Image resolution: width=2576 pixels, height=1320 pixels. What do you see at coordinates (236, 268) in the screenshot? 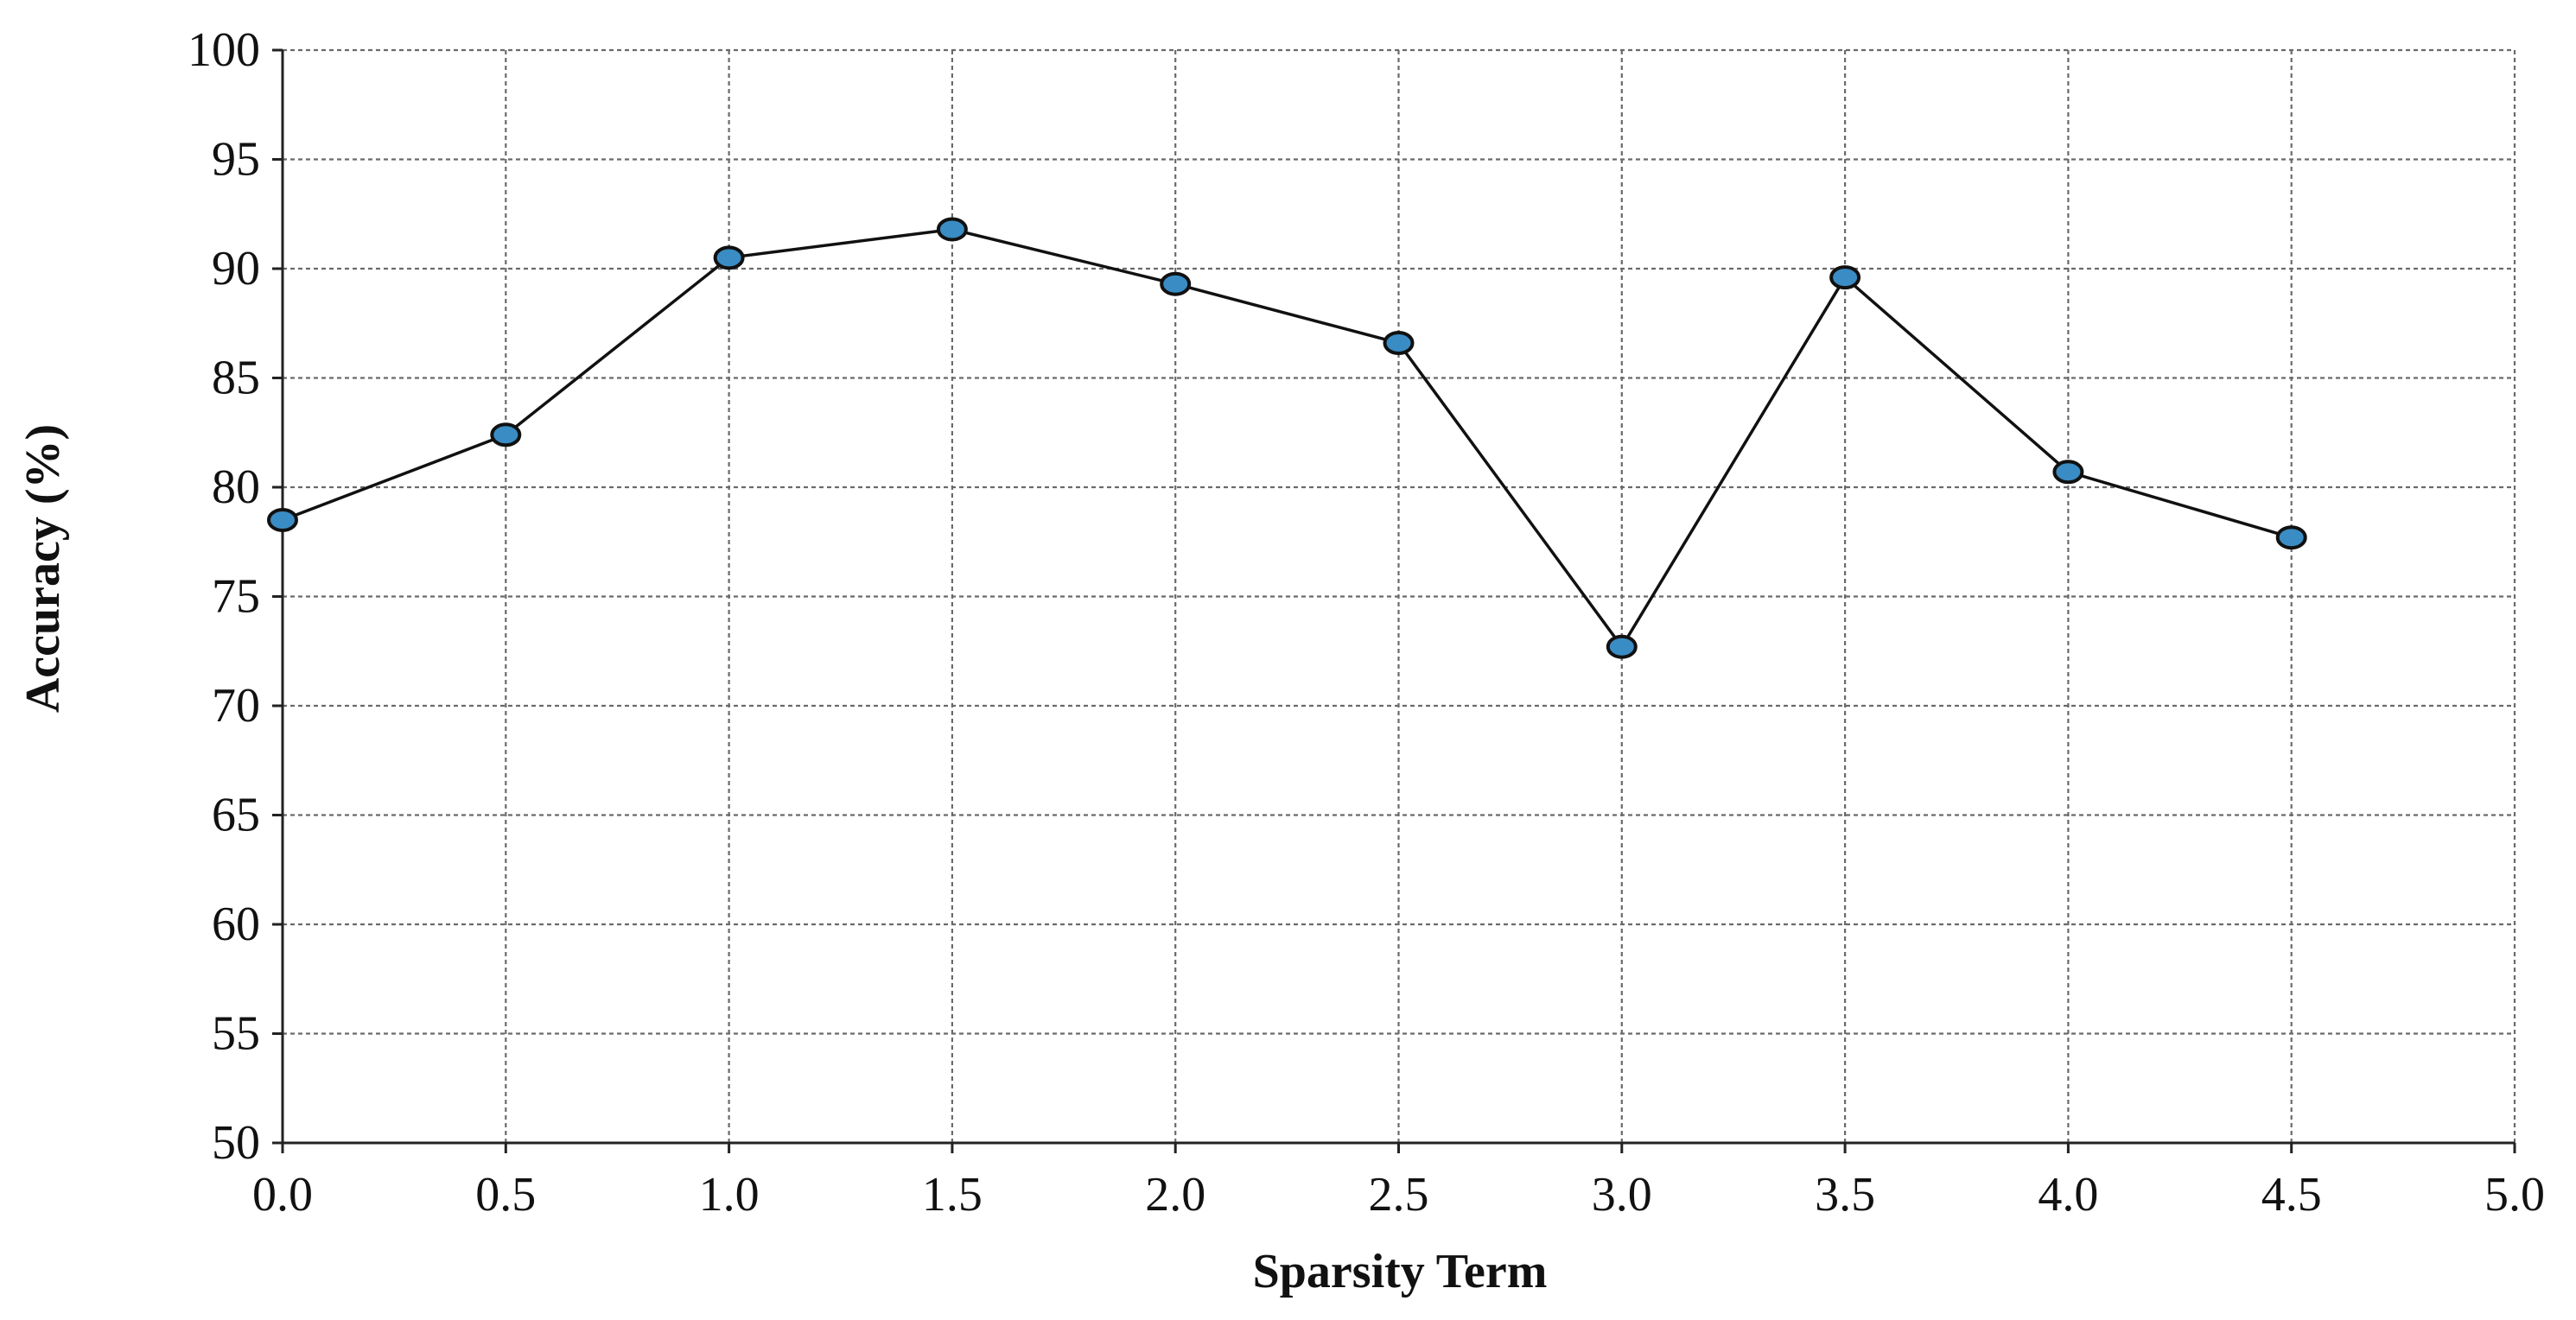
I see `y-tick-label: 90` at bounding box center [236, 268].